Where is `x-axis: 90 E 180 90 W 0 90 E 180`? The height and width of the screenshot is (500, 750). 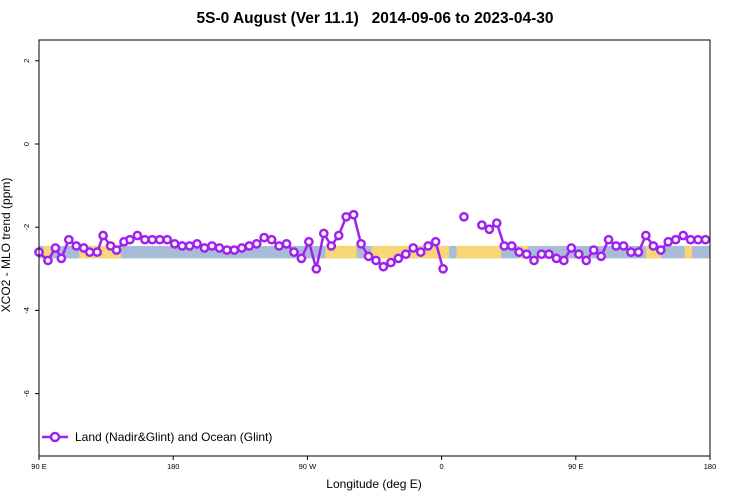 x-axis: 90 E 180 90 W 0 90 E 180 is located at coordinates (373, 463).